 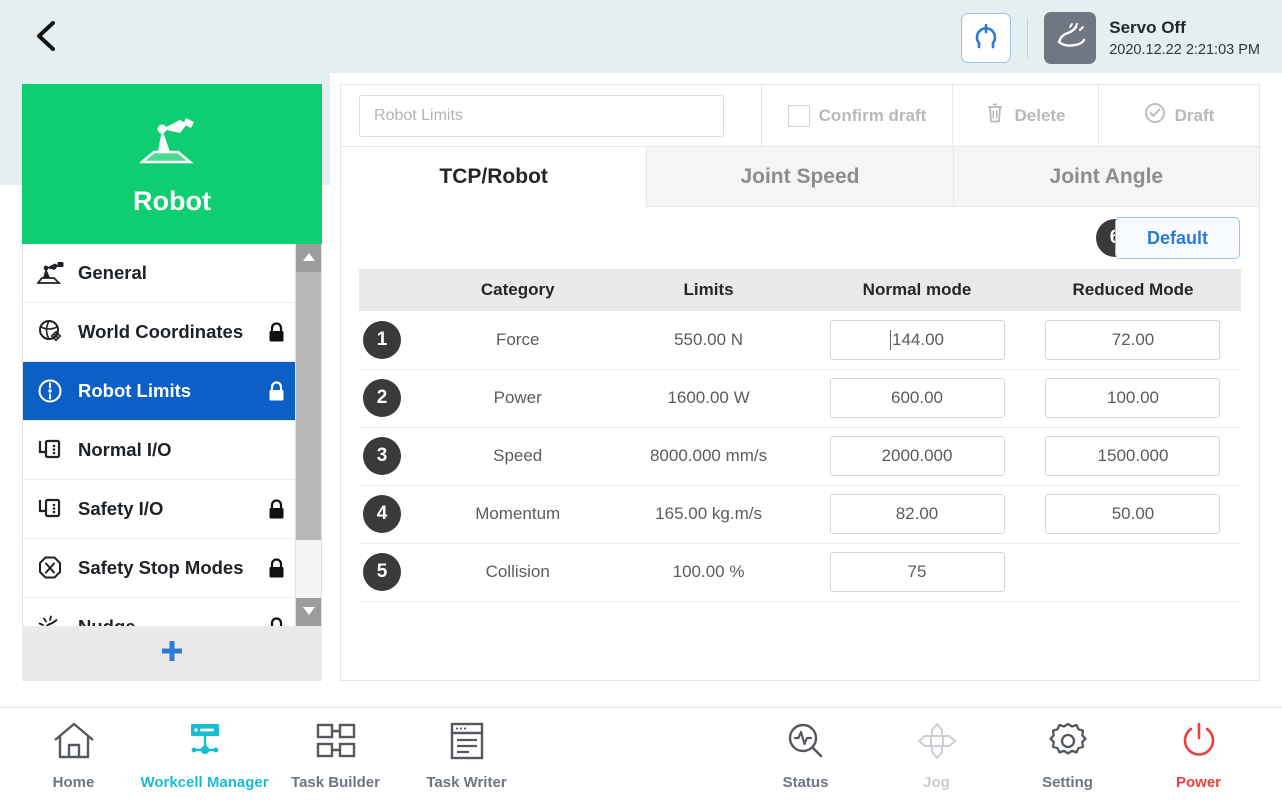 I want to click on default-row: 6 Default, so click(x=800, y=238).